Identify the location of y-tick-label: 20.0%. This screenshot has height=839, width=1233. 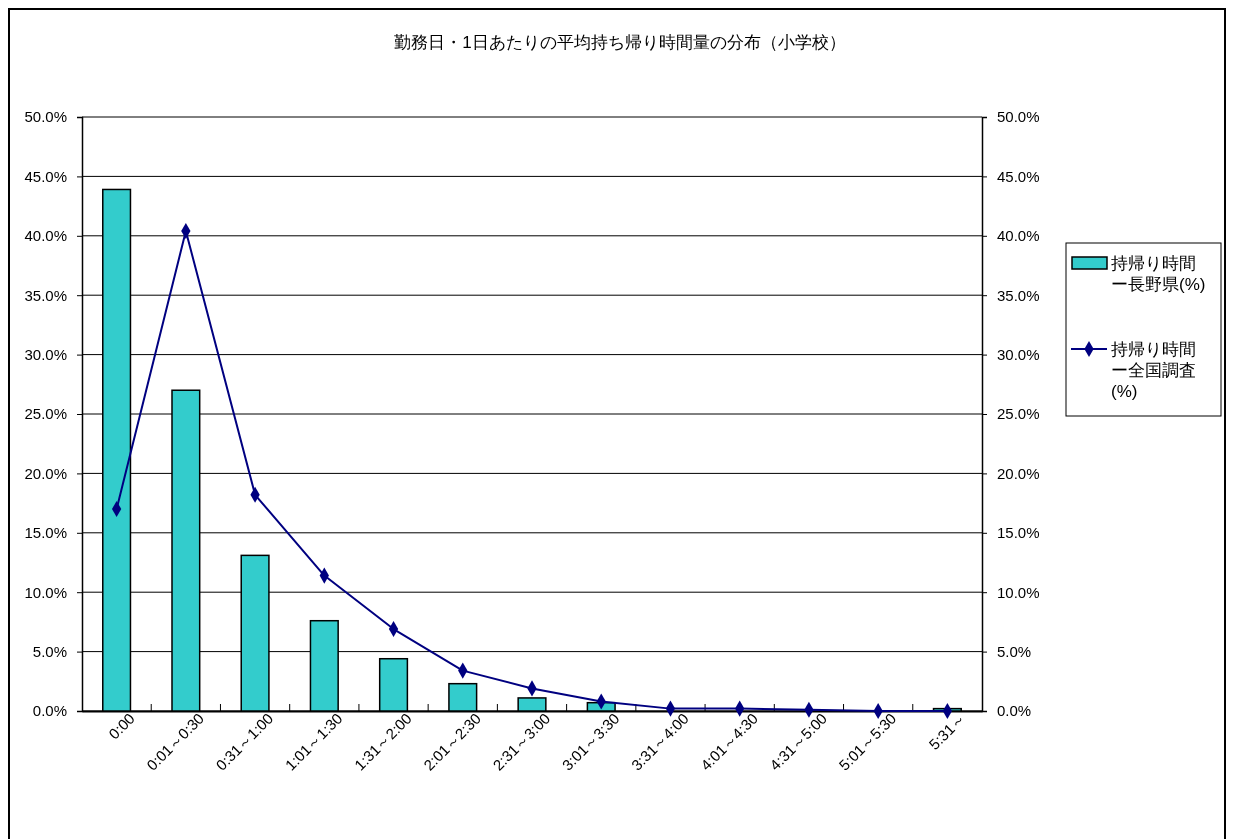
(45, 473).